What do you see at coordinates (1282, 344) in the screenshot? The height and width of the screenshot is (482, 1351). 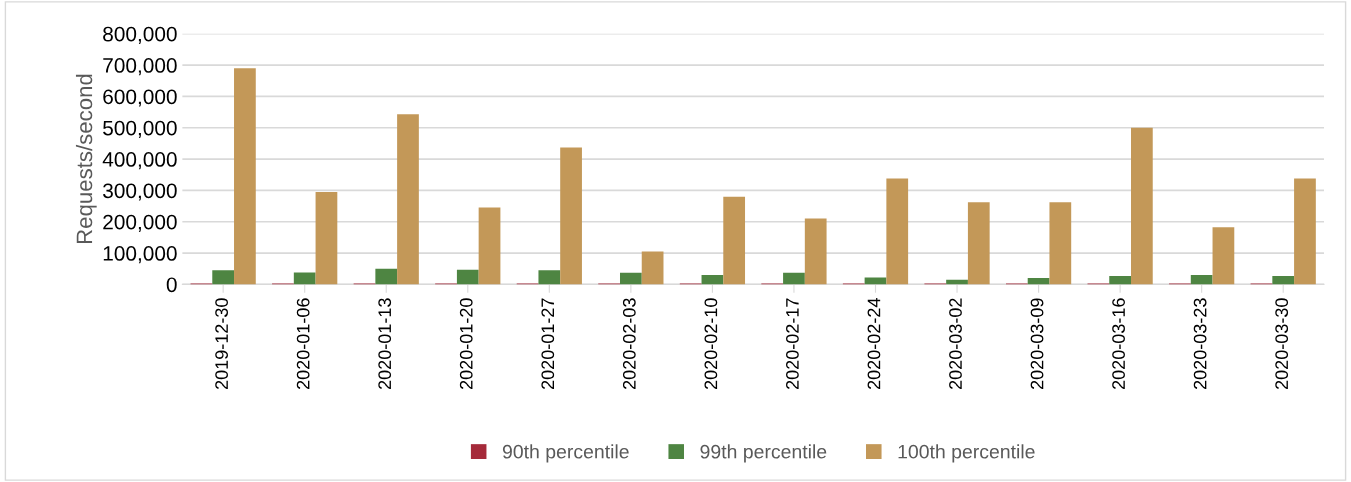 I see `x-tick-label: 2020-03-30` at bounding box center [1282, 344].